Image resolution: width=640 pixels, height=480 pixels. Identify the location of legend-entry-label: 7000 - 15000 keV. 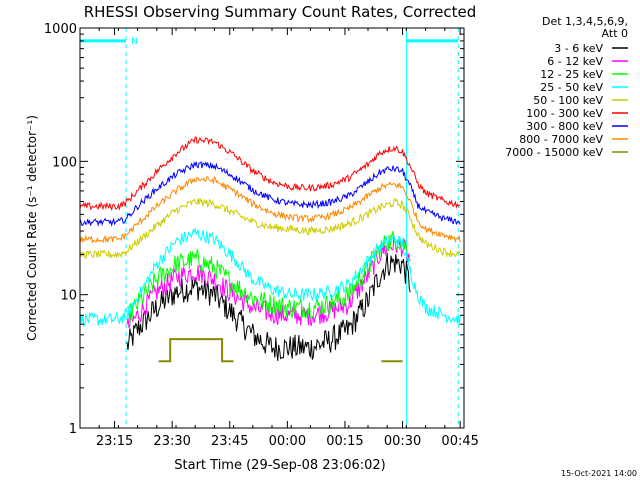
(554, 152).